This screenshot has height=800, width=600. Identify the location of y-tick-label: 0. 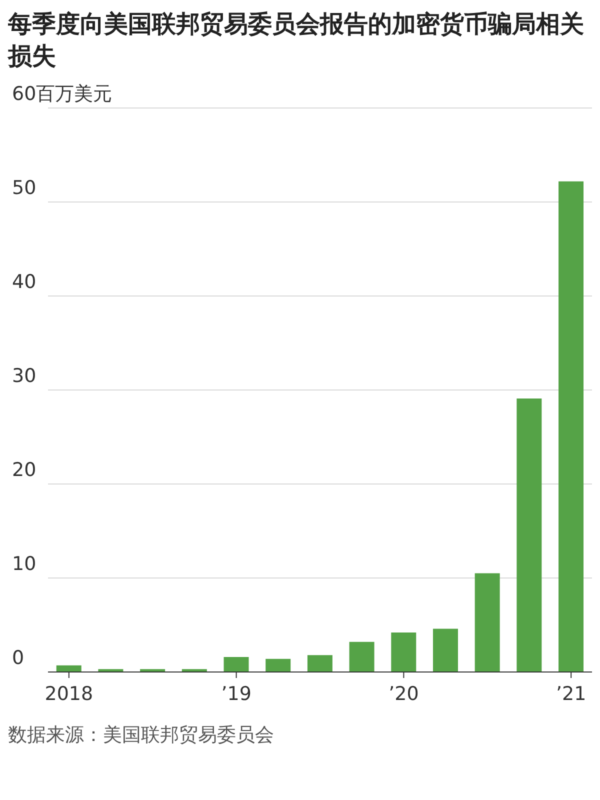
(18, 658).